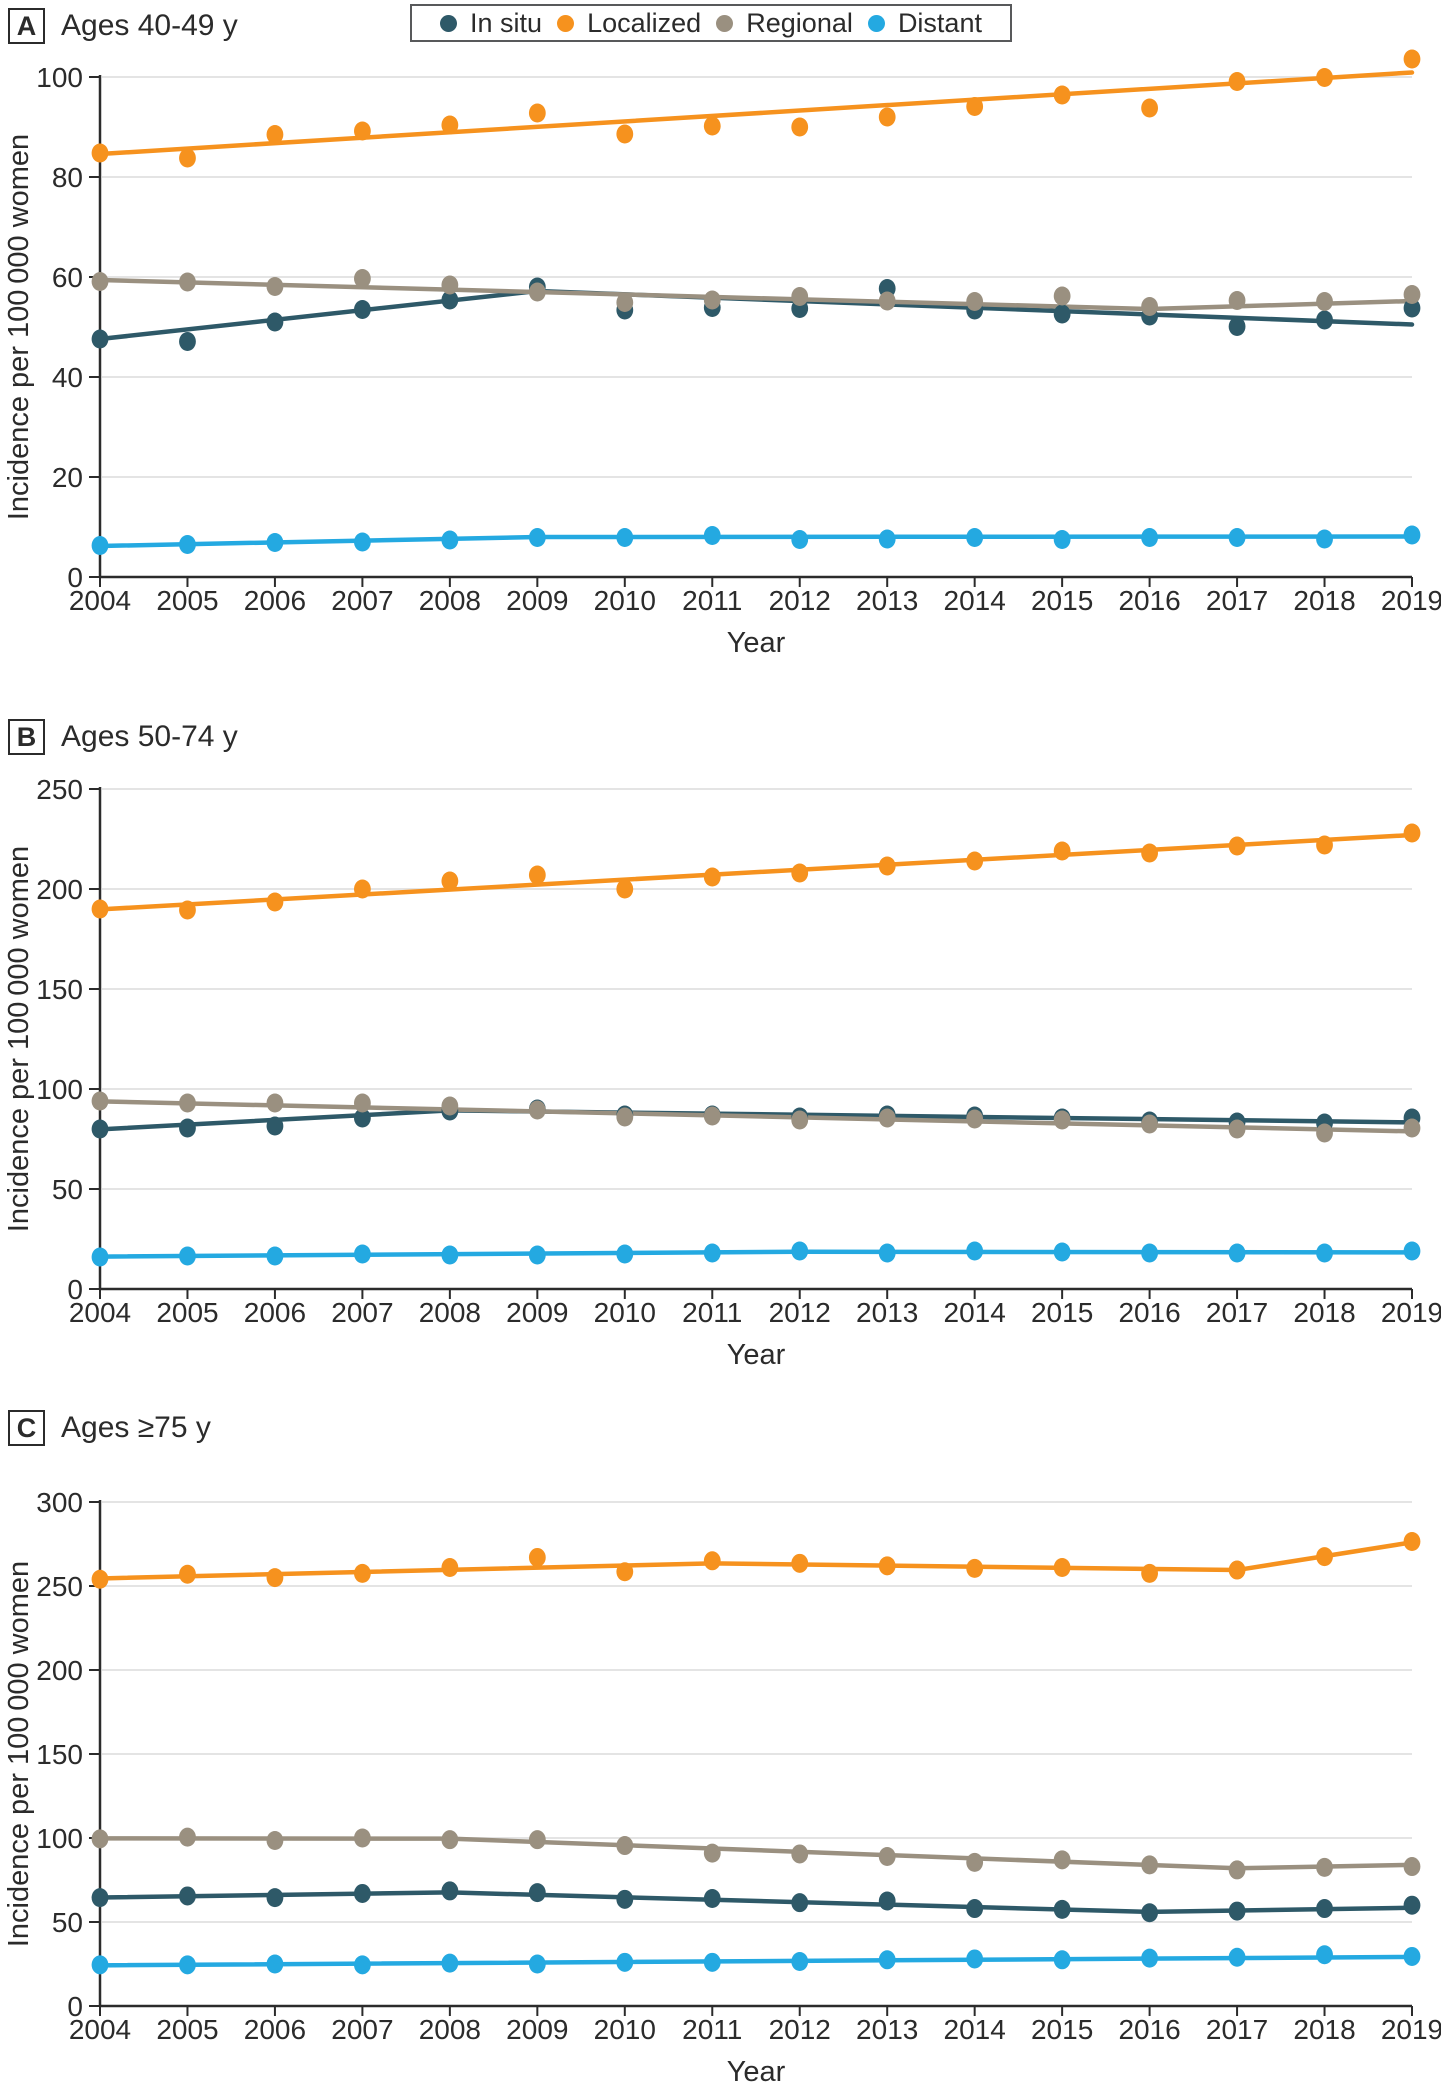 This screenshot has height=2087, width=1441. Describe the element at coordinates (67, 377) in the screenshot. I see `y-tick-label: 40` at that location.